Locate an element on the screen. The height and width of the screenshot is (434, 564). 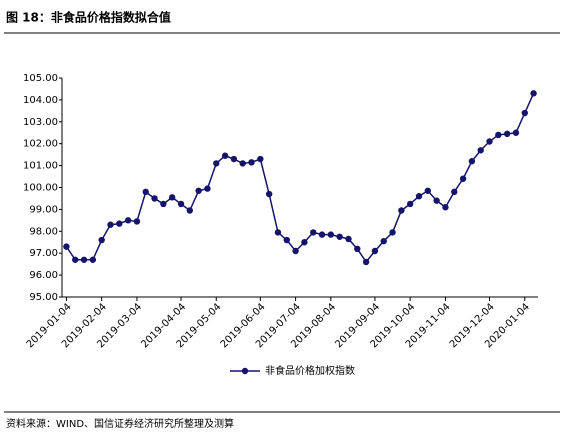
y-tick-label: 100.00 is located at coordinates (40, 188).